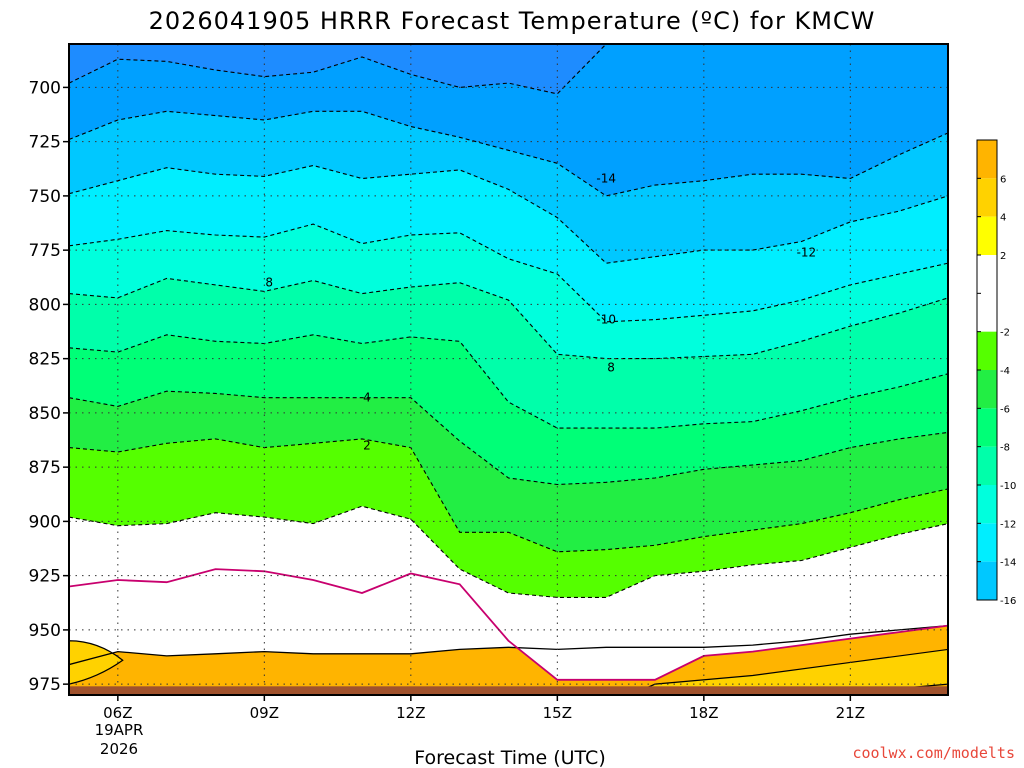 Image resolution: width=1024 pixels, height=768 pixels. I want to click on credit-text: coolwx.com/modelts, so click(933, 753).